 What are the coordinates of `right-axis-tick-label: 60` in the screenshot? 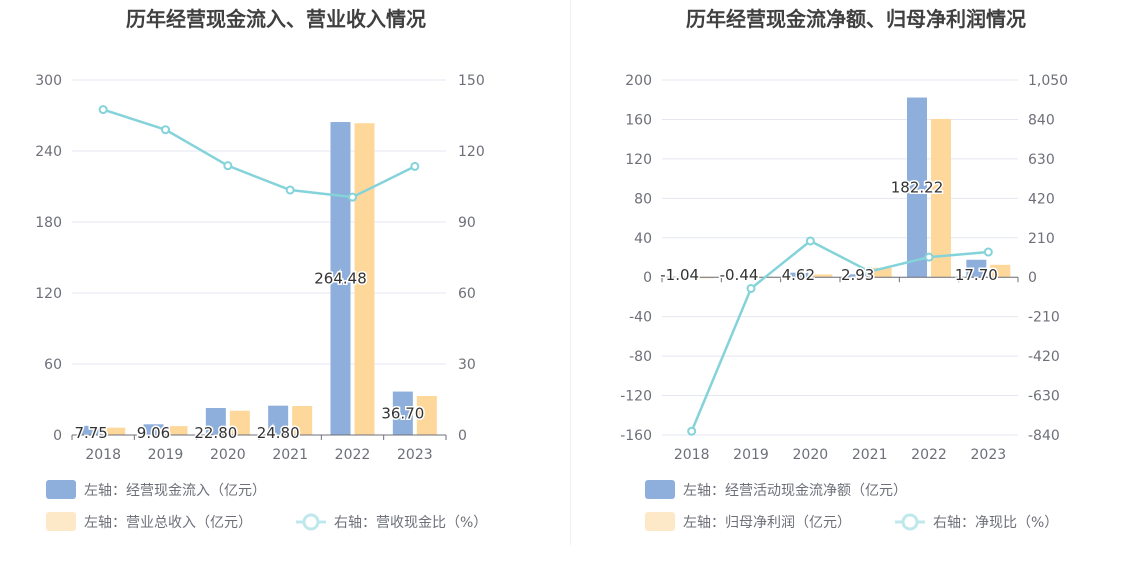 It's located at (467, 294).